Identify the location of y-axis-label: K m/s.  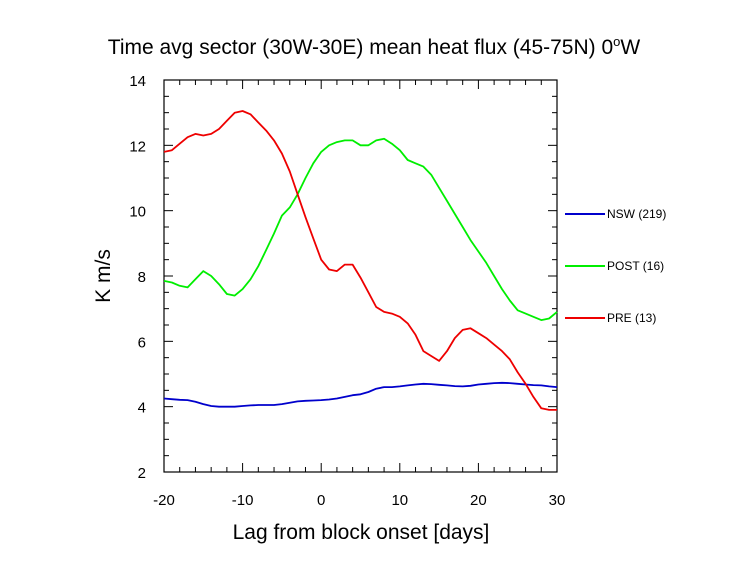
(103, 276).